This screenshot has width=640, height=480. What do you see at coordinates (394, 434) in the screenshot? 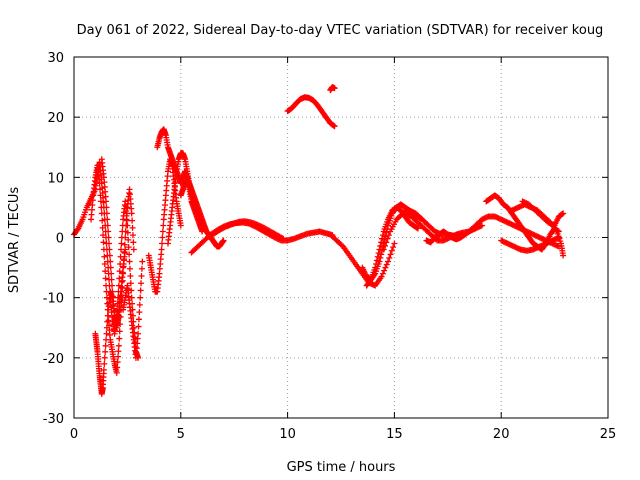
I see `x-tick-label: 15` at bounding box center [394, 434].